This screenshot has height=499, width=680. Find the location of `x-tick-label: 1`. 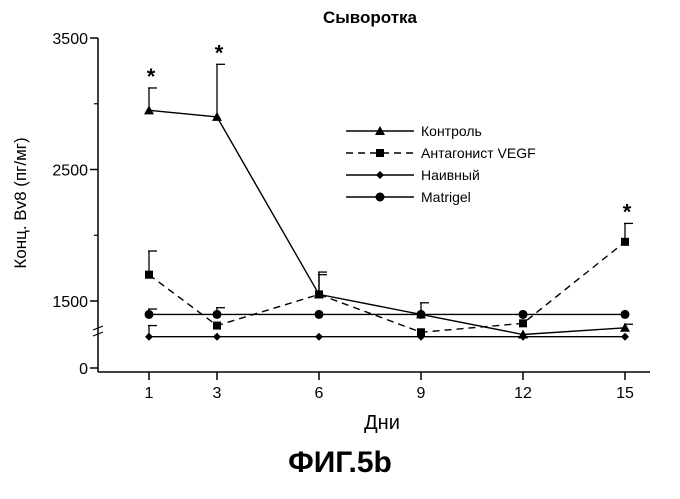

x-tick-label: 1 is located at coordinates (149, 393).